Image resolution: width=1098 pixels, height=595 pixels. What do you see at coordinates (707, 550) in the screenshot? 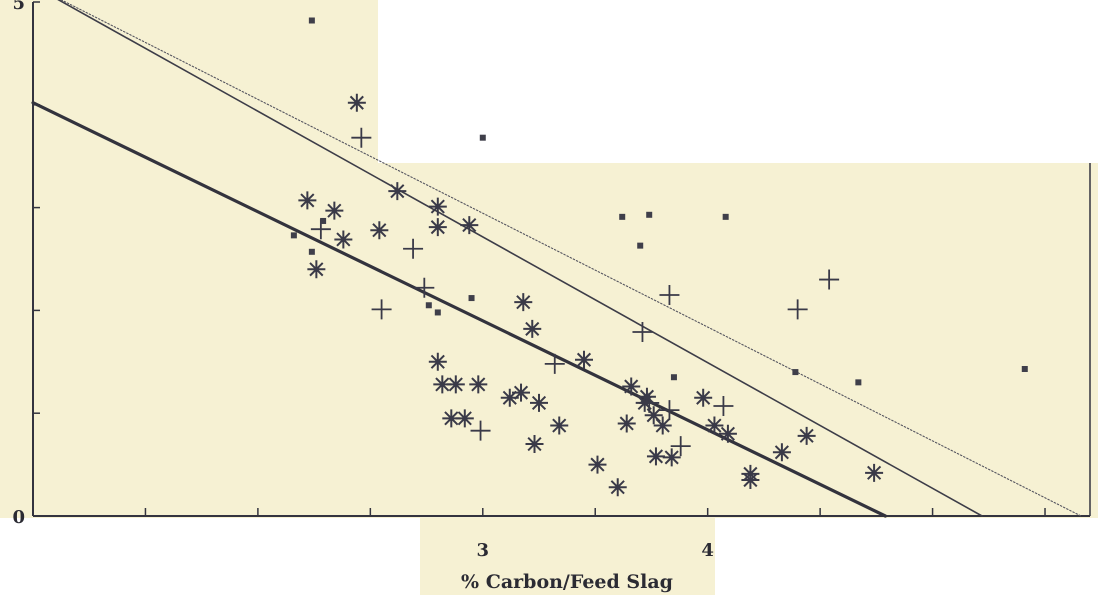
I see `x-tick-label: 4` at bounding box center [707, 550].